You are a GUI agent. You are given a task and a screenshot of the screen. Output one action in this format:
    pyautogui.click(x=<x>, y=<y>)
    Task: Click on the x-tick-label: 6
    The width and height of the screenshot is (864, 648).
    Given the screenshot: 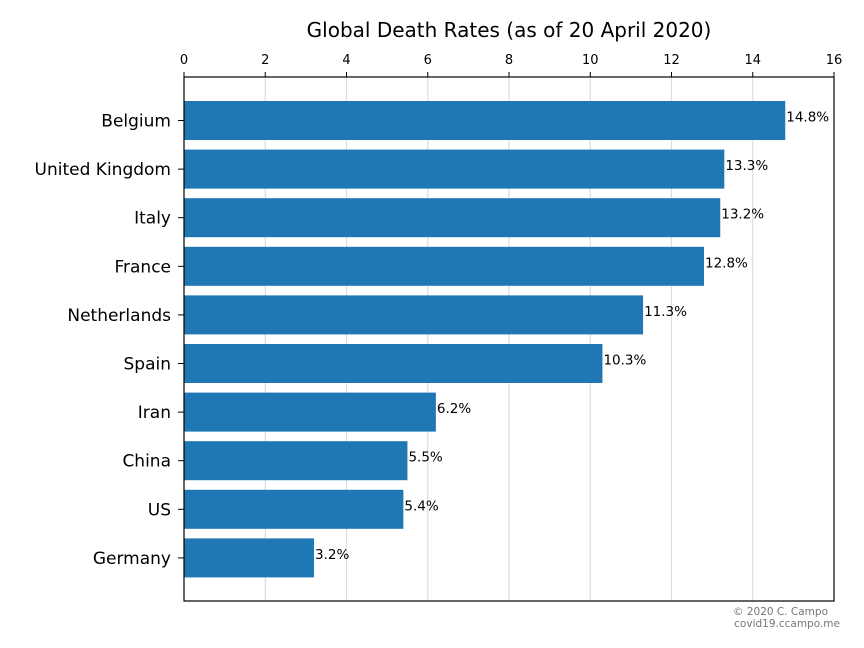 What is the action you would take?
    pyautogui.click(x=428, y=60)
    